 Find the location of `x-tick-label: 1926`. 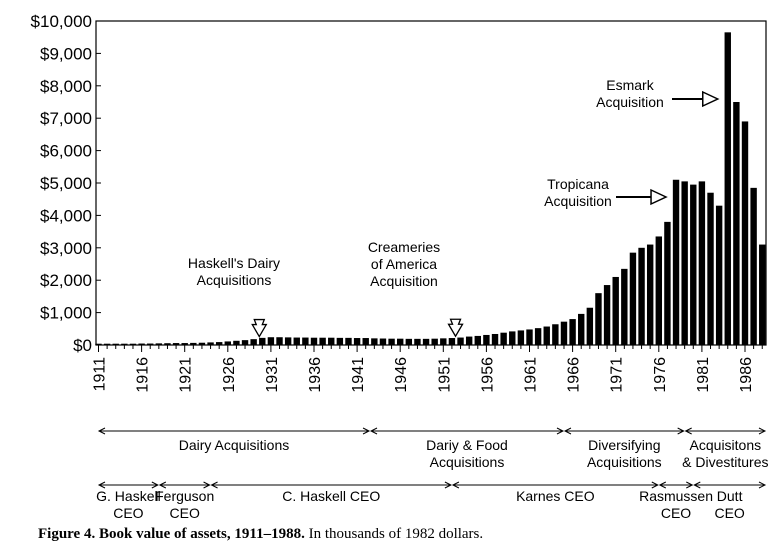

x-tick-label: 1926 is located at coordinates (229, 375).